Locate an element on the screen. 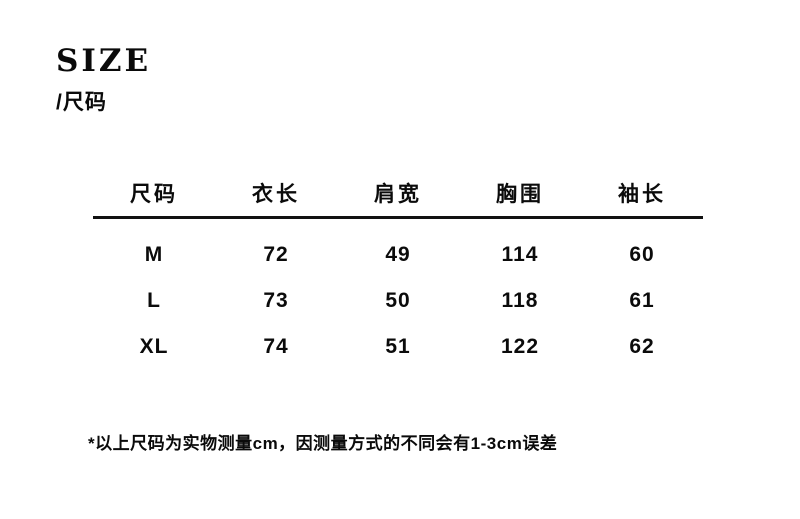 The image size is (800, 519). value-cell: 74 is located at coordinates (276, 346).